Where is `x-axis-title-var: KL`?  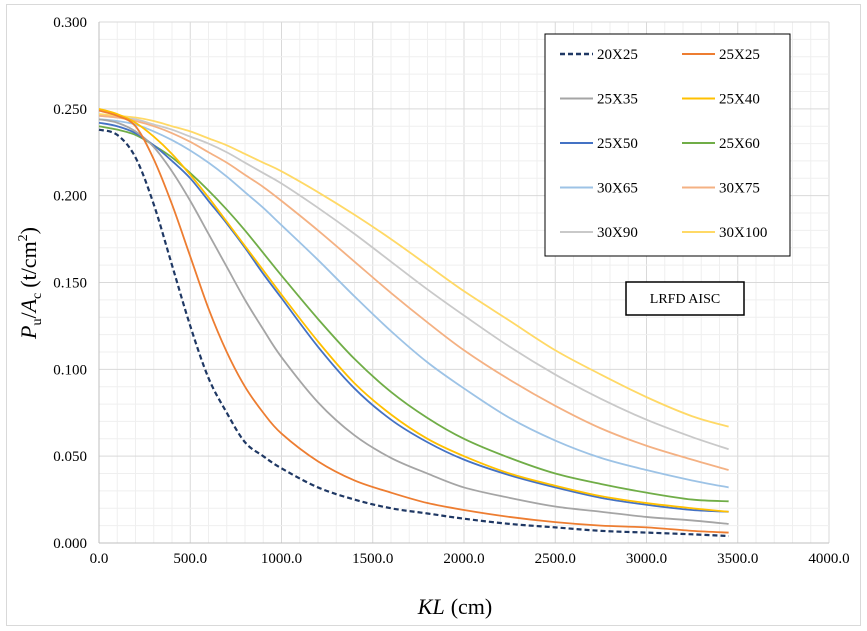 x-axis-title-var: KL is located at coordinates (431, 606).